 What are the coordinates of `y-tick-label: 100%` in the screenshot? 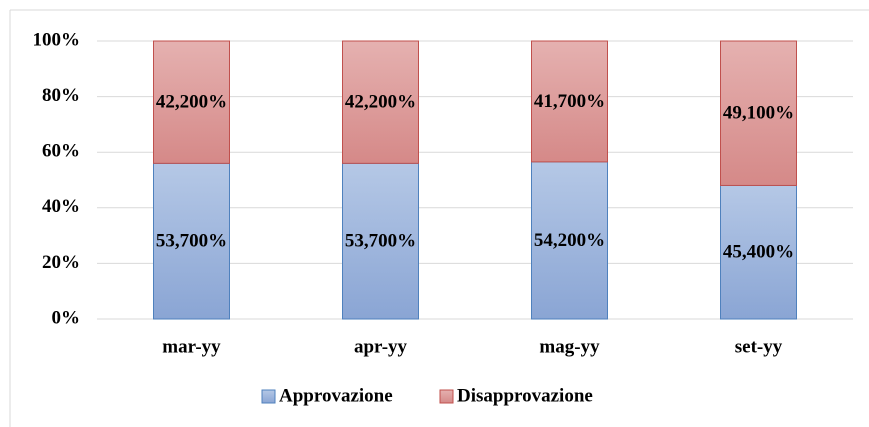 It's located at (57, 39).